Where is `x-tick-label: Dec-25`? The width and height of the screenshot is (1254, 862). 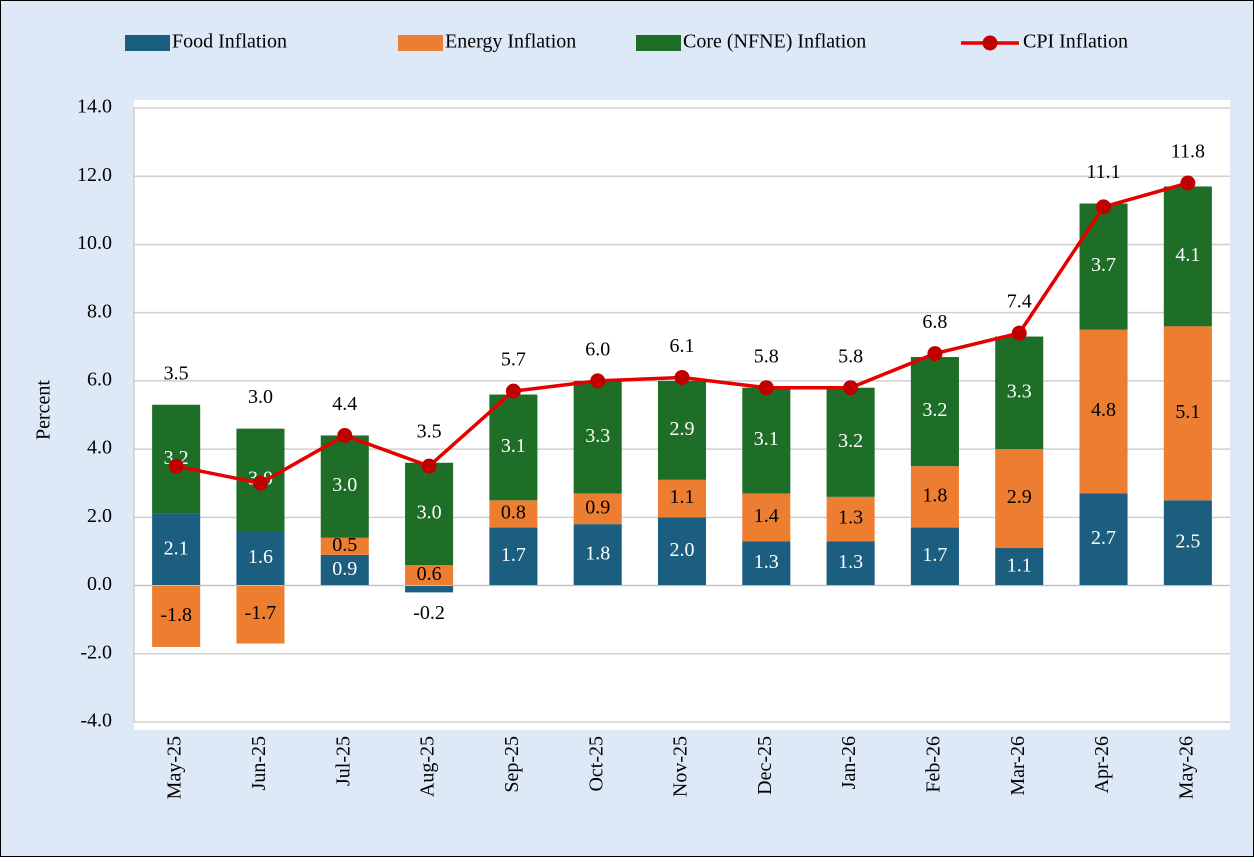 x-tick-label: Dec-25 is located at coordinates (765, 765).